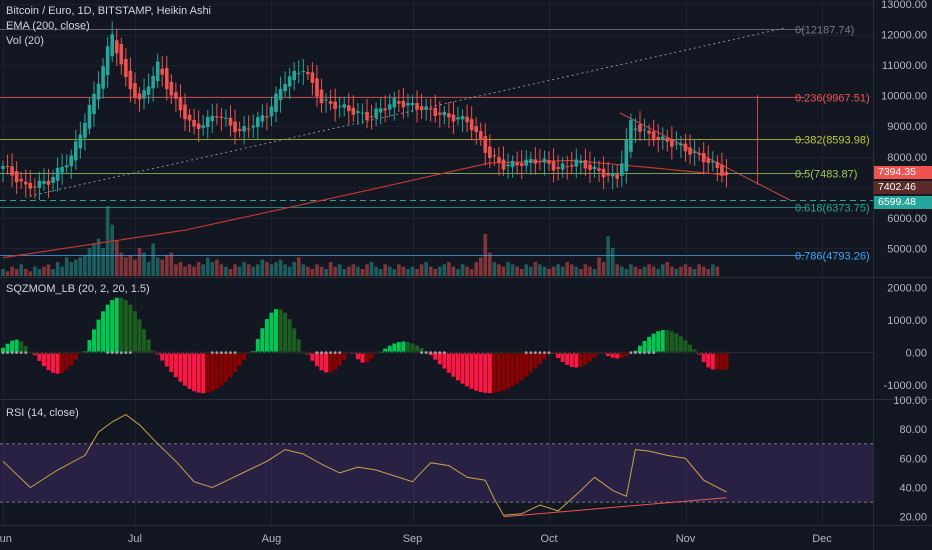 The width and height of the screenshot is (932, 550). Describe the element at coordinates (904, 97) in the screenshot. I see `price-tick-label: 10000.00` at that location.